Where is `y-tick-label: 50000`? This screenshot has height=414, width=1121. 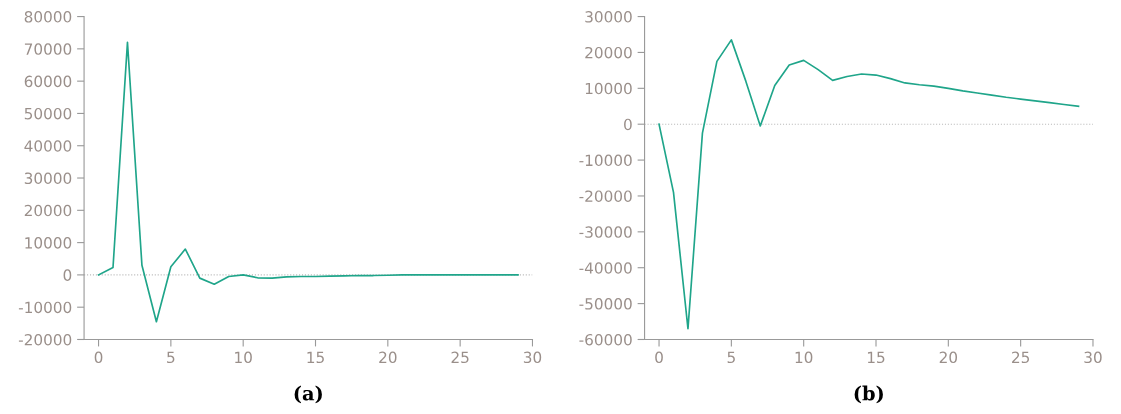 y-tick-label: 50000 is located at coordinates (48, 113).